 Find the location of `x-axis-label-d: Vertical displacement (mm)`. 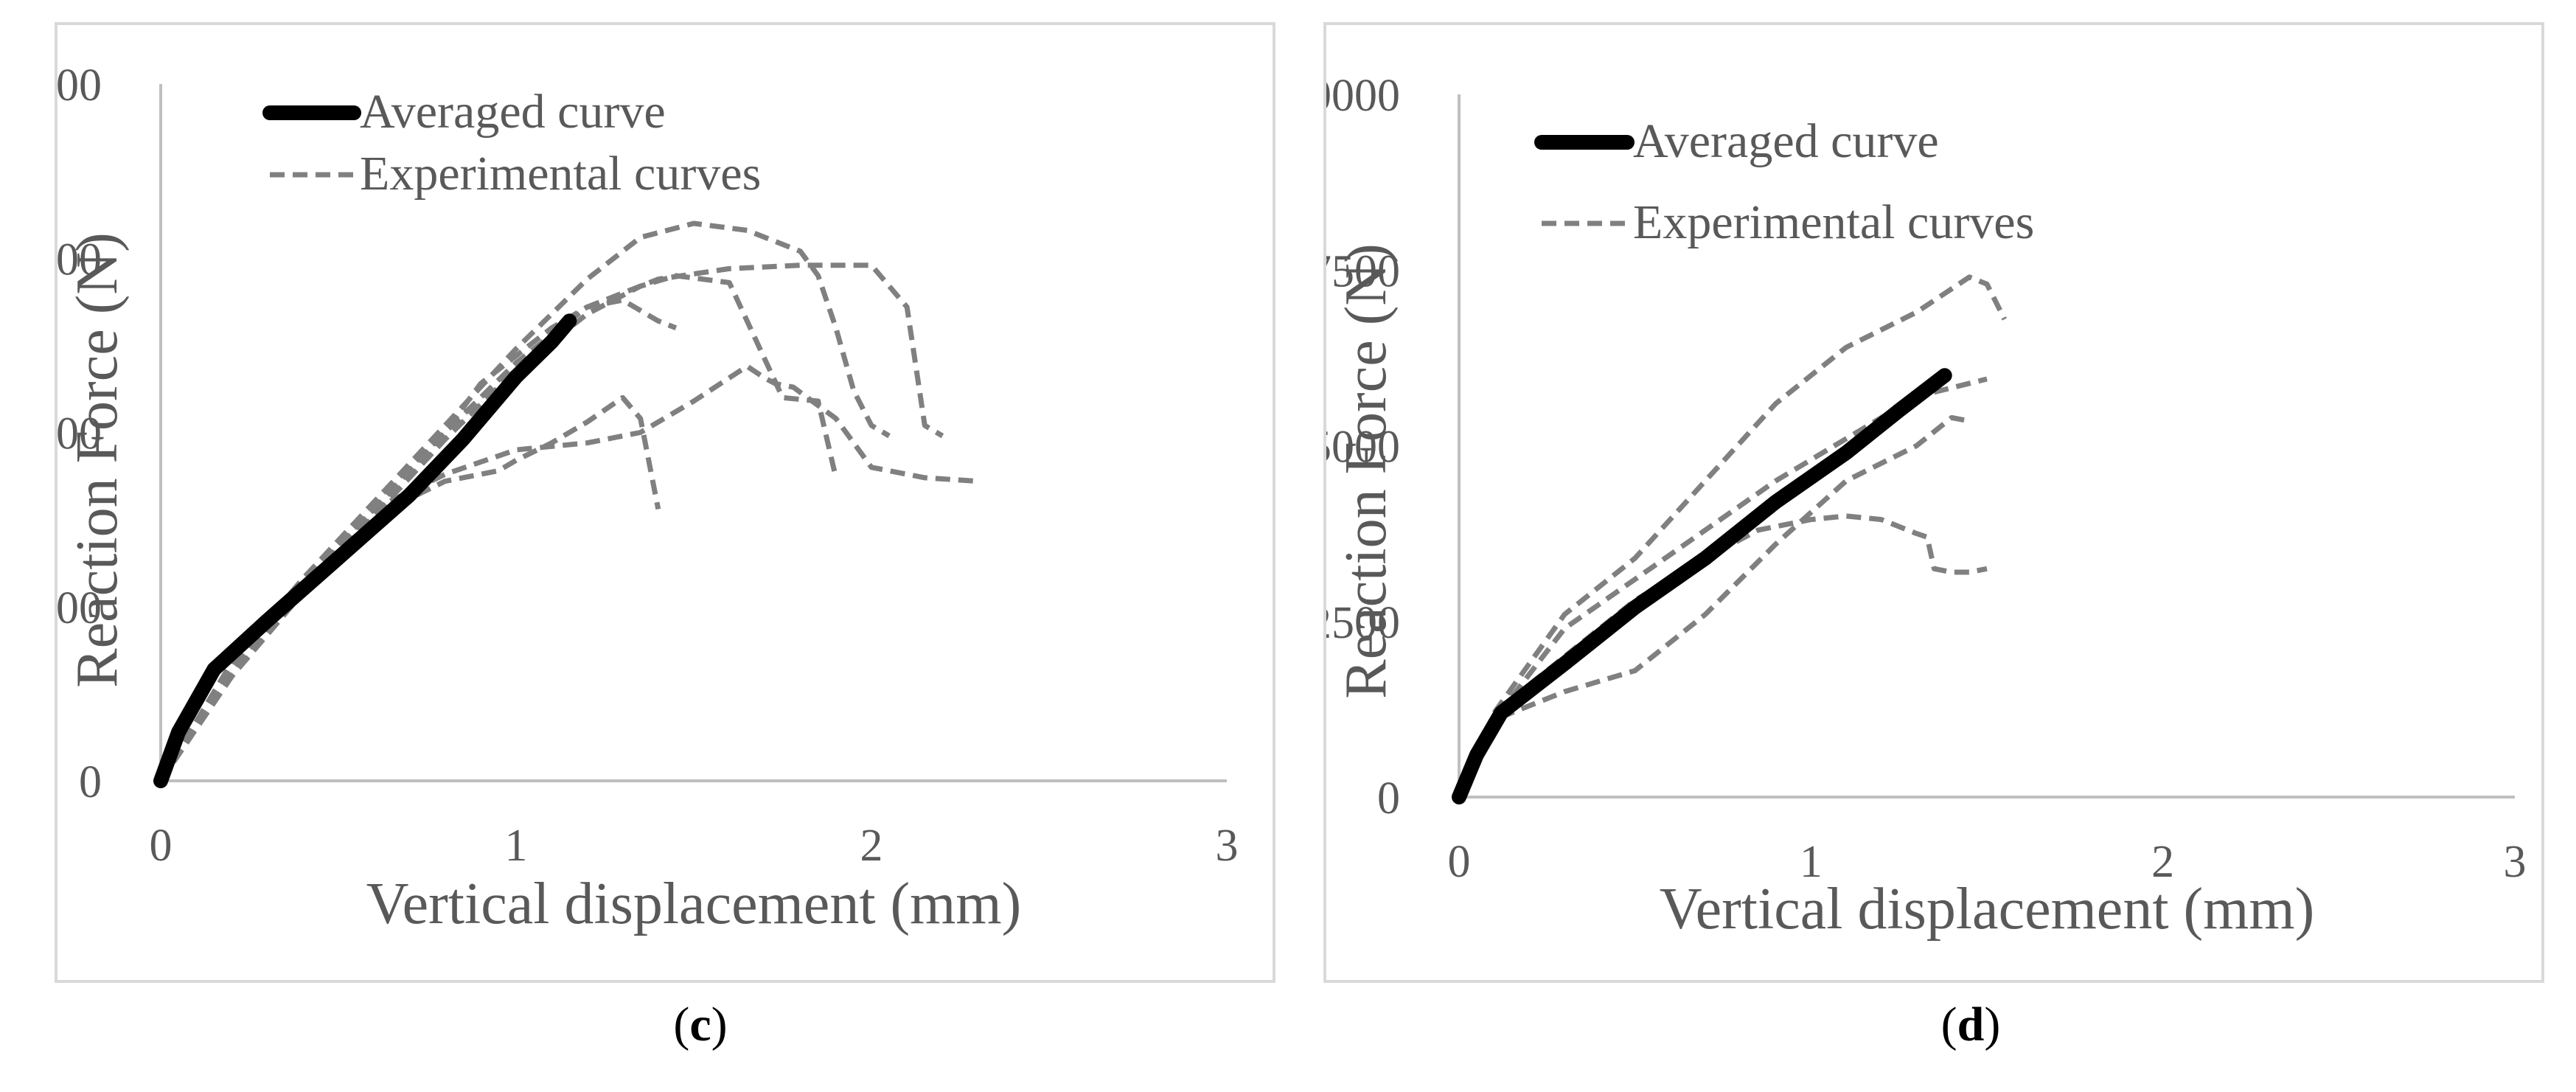

x-axis-label-d: Vertical displacement (mm) is located at coordinates (1988, 910).